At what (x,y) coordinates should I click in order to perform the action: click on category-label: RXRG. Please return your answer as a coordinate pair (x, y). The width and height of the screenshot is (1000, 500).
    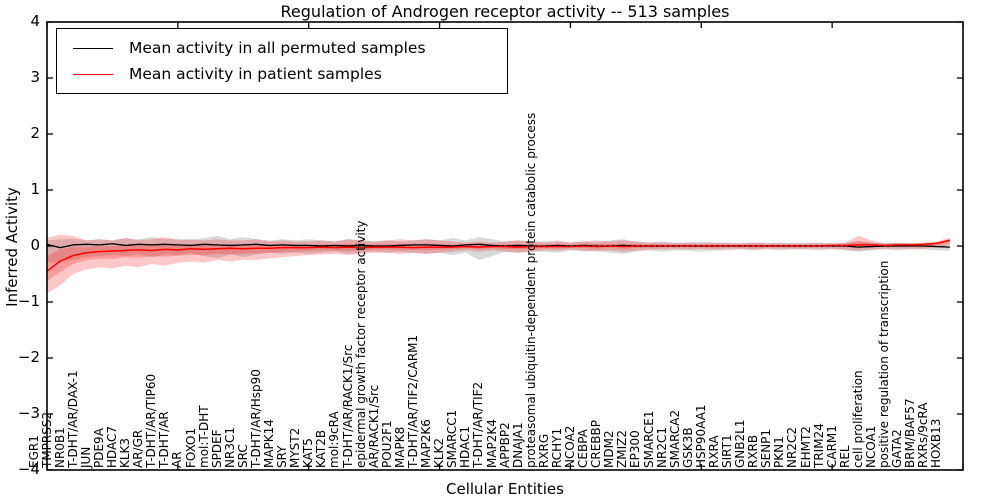
    Looking at the image, I should click on (543, 450).